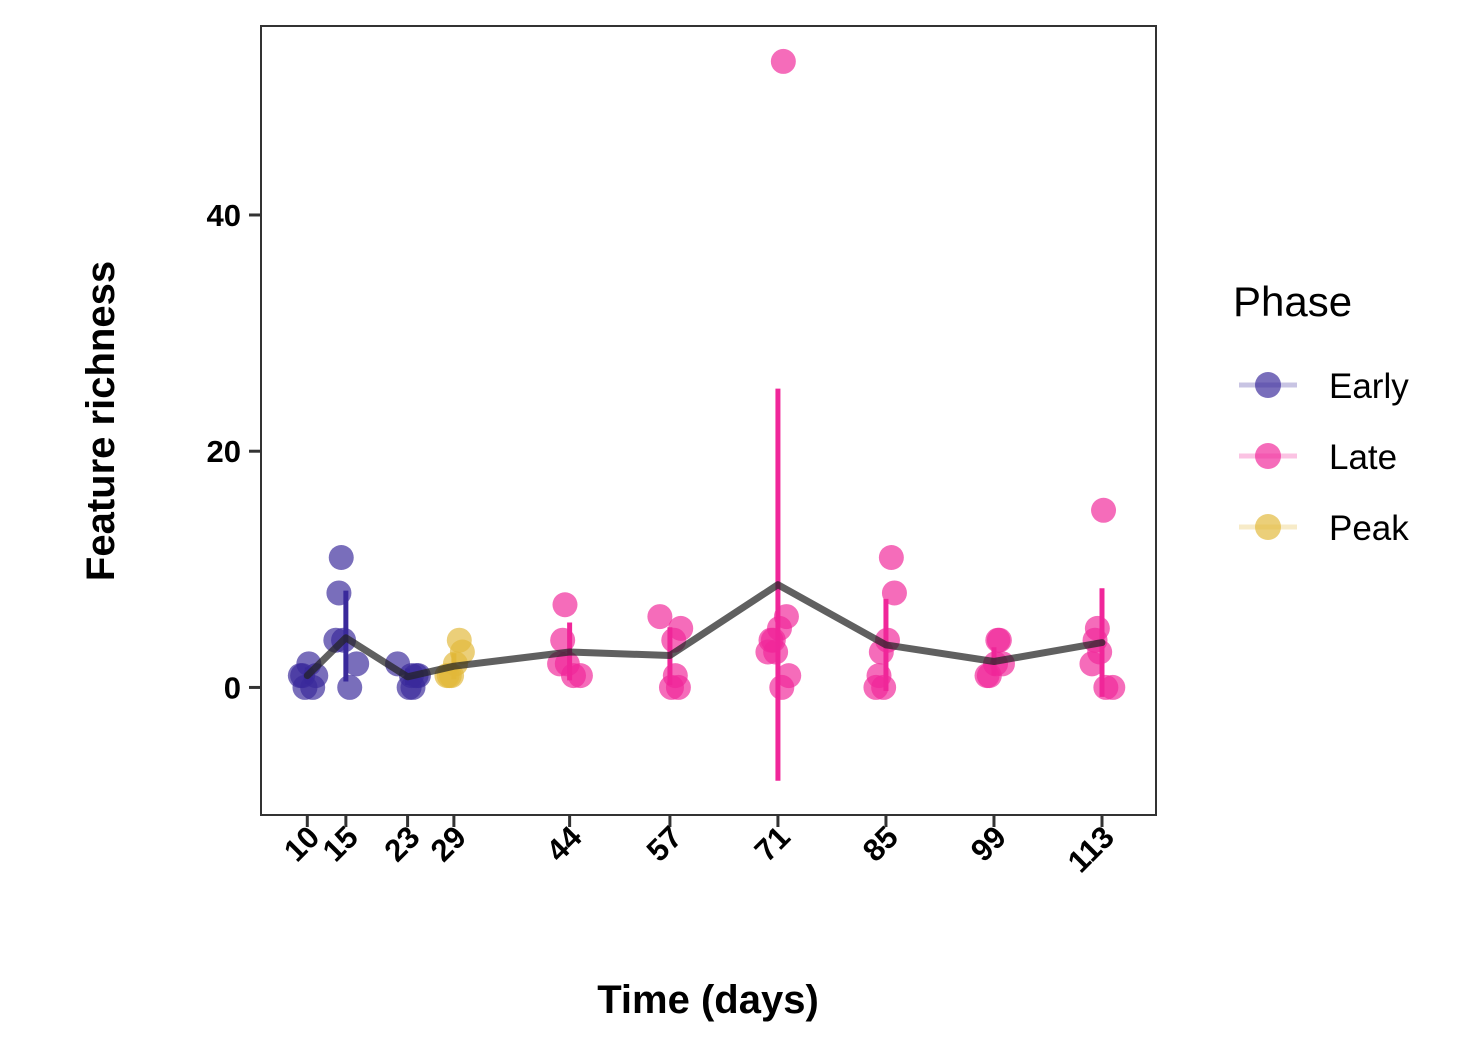  What do you see at coordinates (101, 421) in the screenshot?
I see `y-axis-title: Feature richness` at bounding box center [101, 421].